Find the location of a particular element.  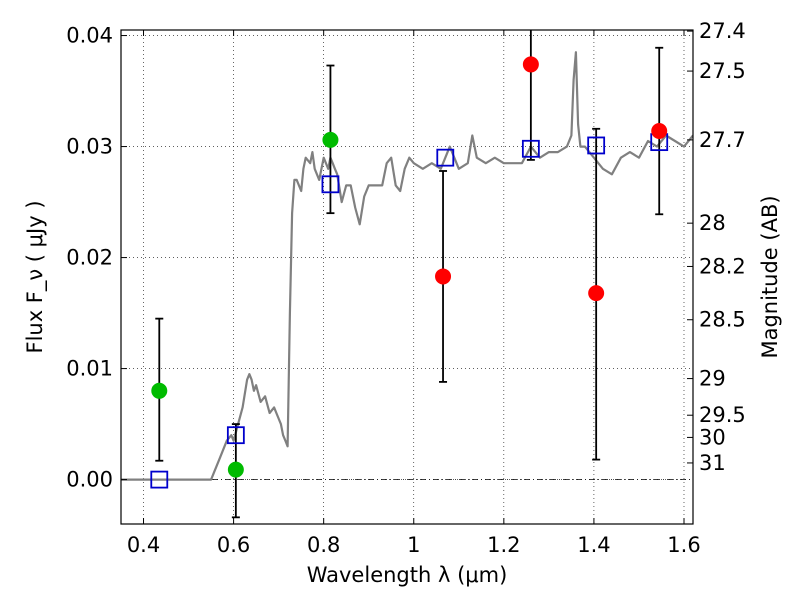

y-tick-label: 0.01 is located at coordinates (89, 369).